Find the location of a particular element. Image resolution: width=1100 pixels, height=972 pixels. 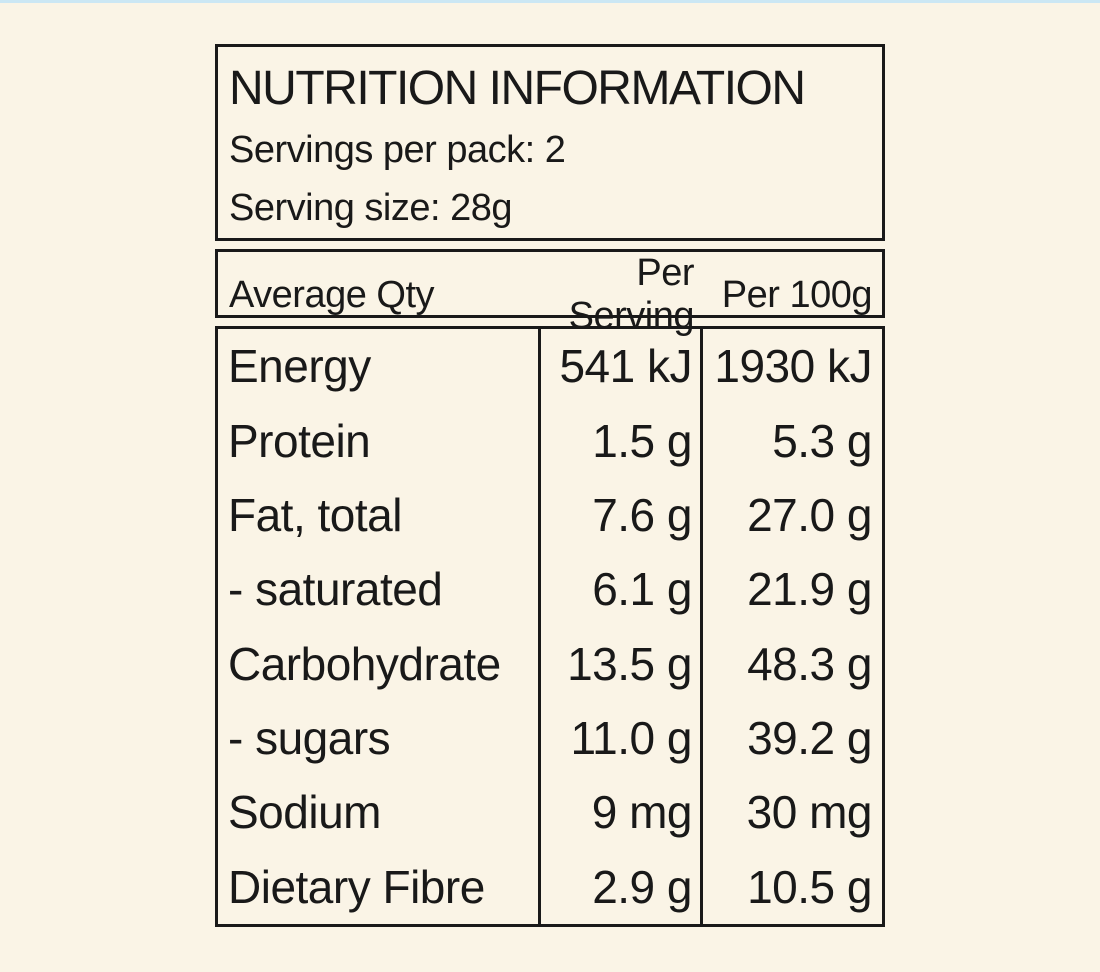

nutrient-label: Sodium is located at coordinates (304, 812).